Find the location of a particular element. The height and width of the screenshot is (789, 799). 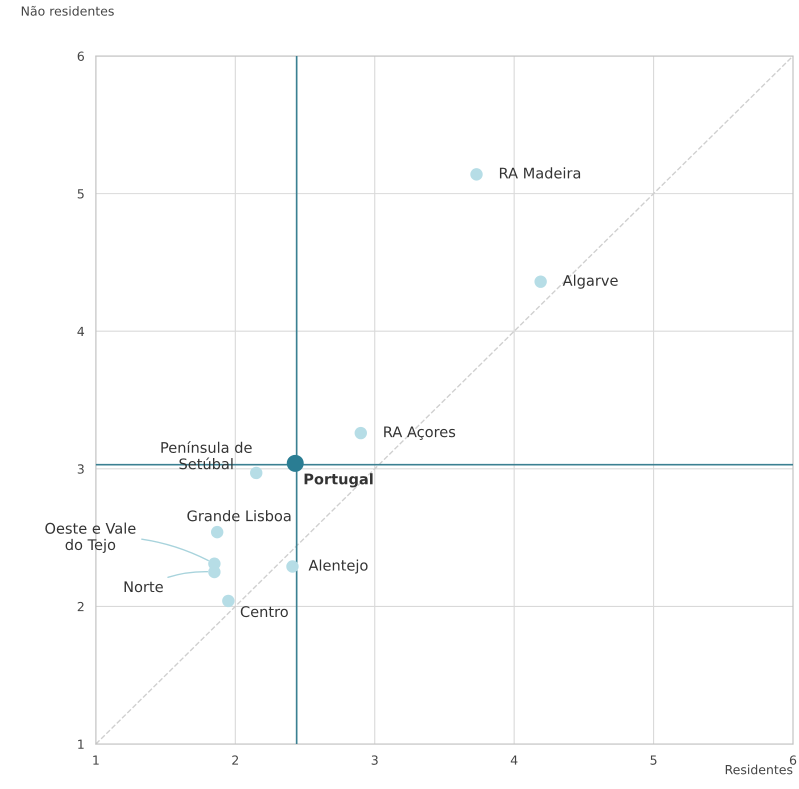

annotation: Algarve is located at coordinates (590, 281).